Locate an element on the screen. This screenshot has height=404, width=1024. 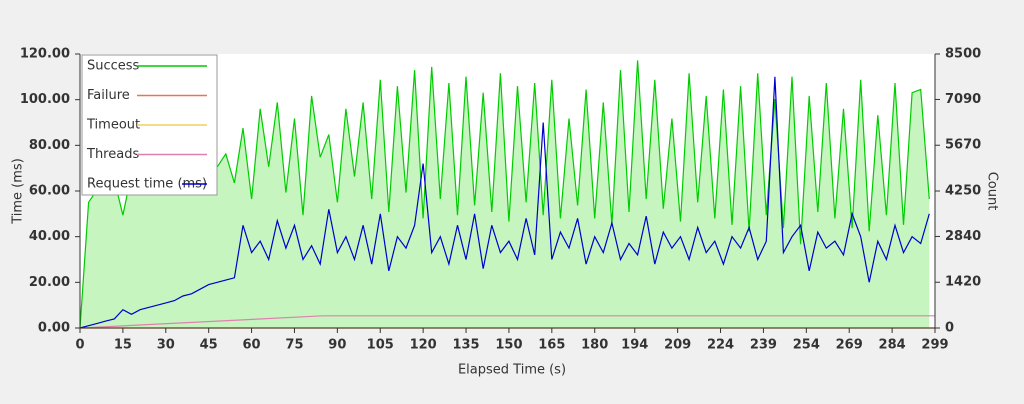
y-tick-label: 80.00 is located at coordinates (49, 145).